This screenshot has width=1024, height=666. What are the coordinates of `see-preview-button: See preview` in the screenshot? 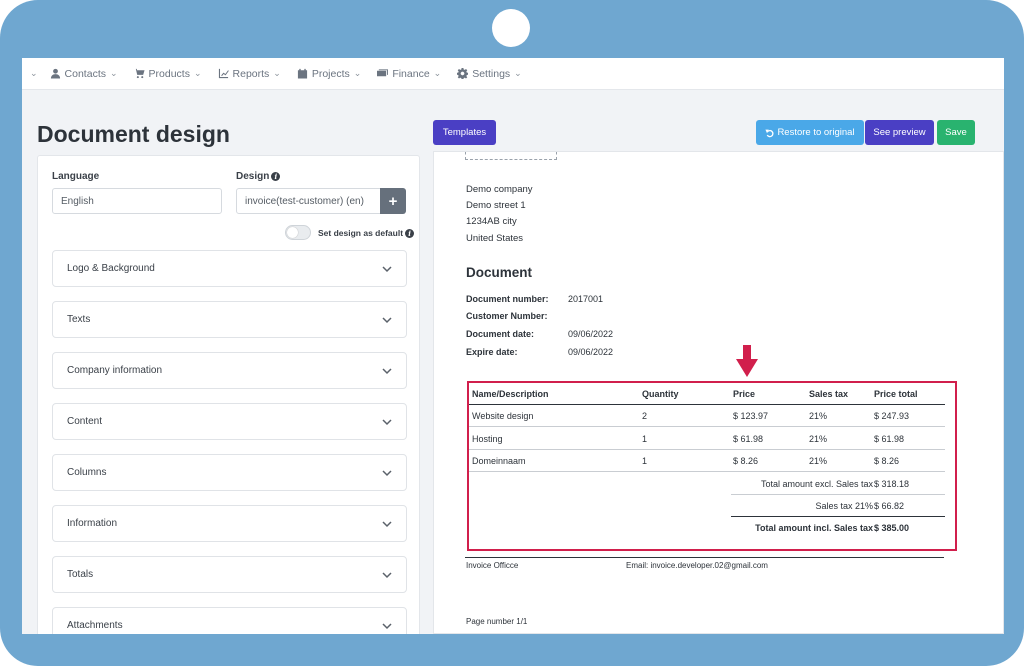 It's located at (899, 132).